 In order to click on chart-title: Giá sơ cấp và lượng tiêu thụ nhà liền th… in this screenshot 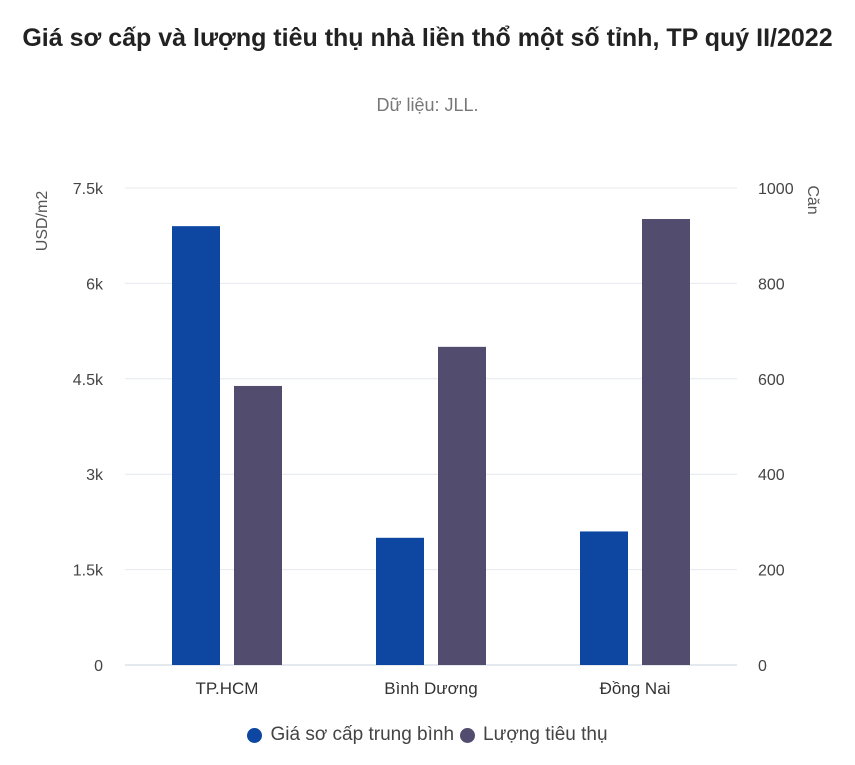, I will do `click(427, 38)`.